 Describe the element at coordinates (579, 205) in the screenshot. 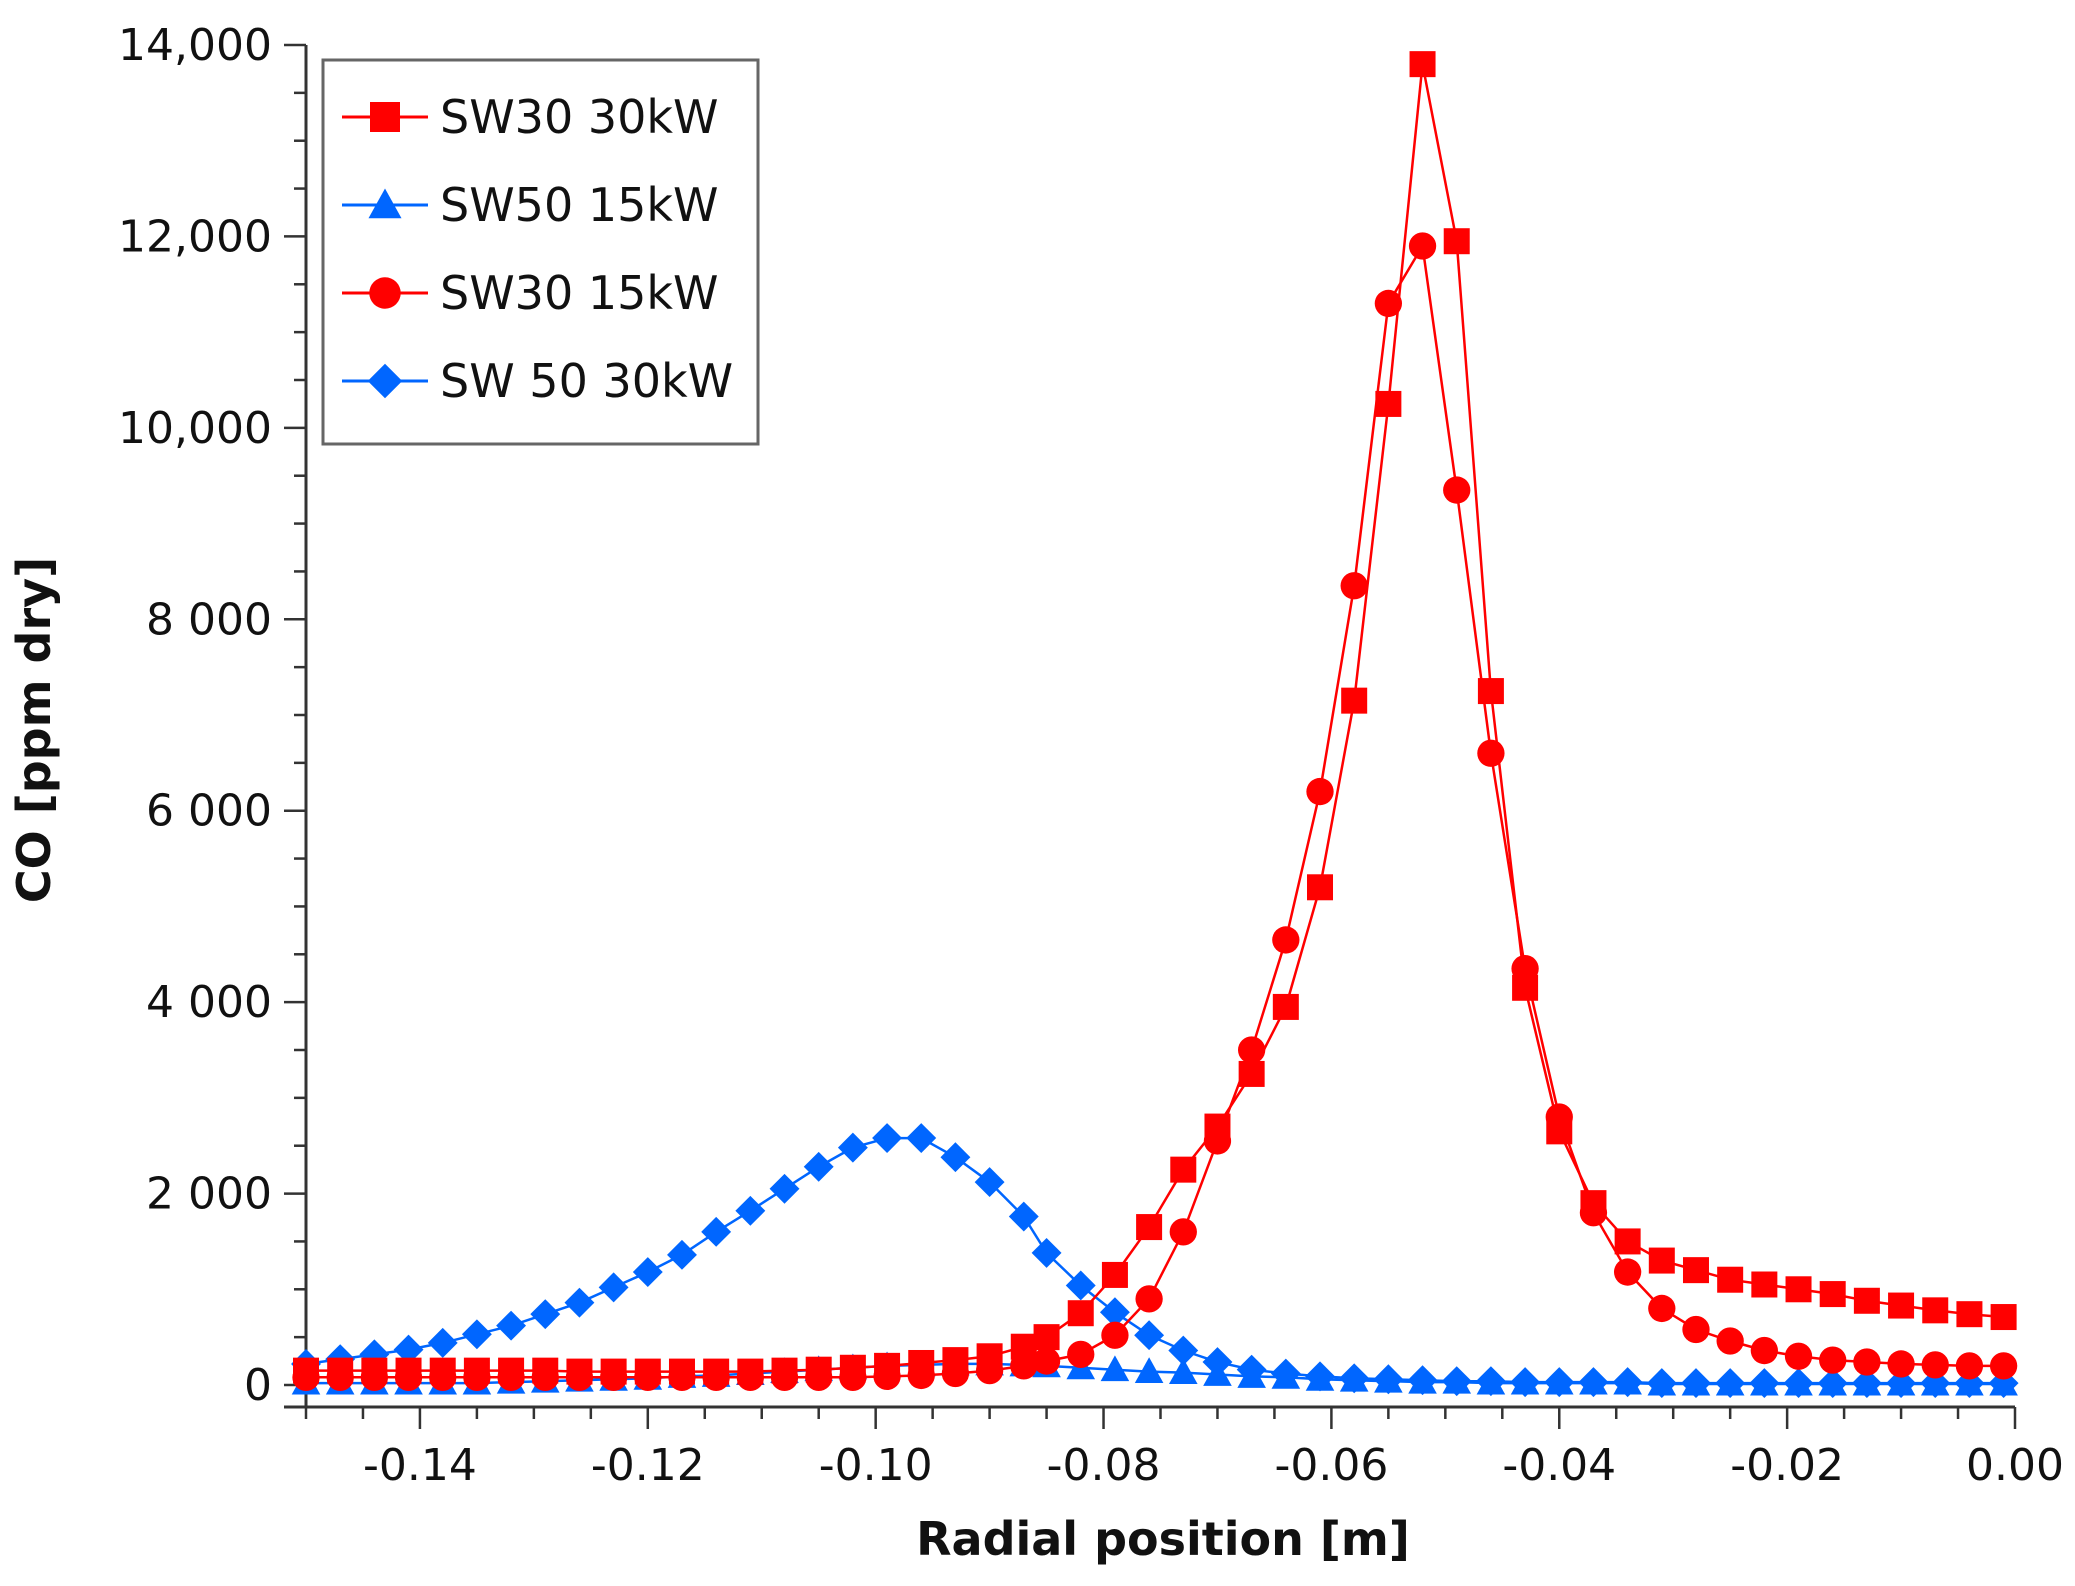

I see `legend-label-sw50-15kw: SW50 15kW` at that location.